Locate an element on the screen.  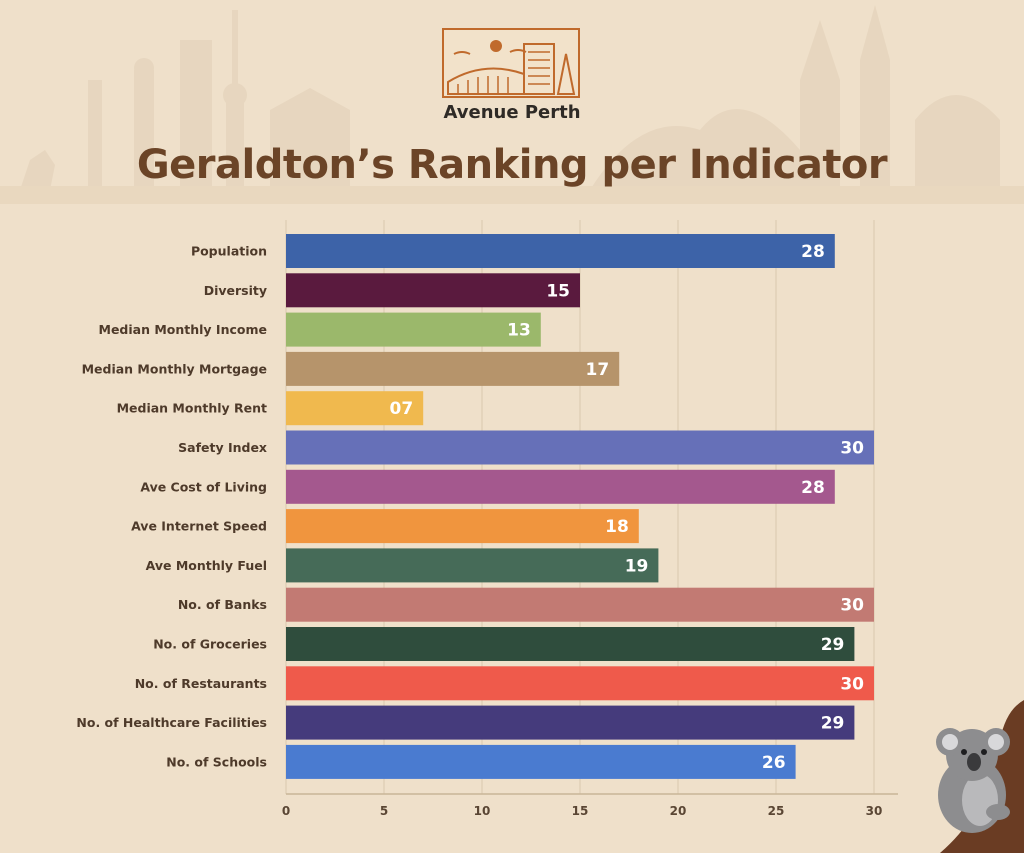
category-label: No. of Banks is located at coordinates (222, 604).